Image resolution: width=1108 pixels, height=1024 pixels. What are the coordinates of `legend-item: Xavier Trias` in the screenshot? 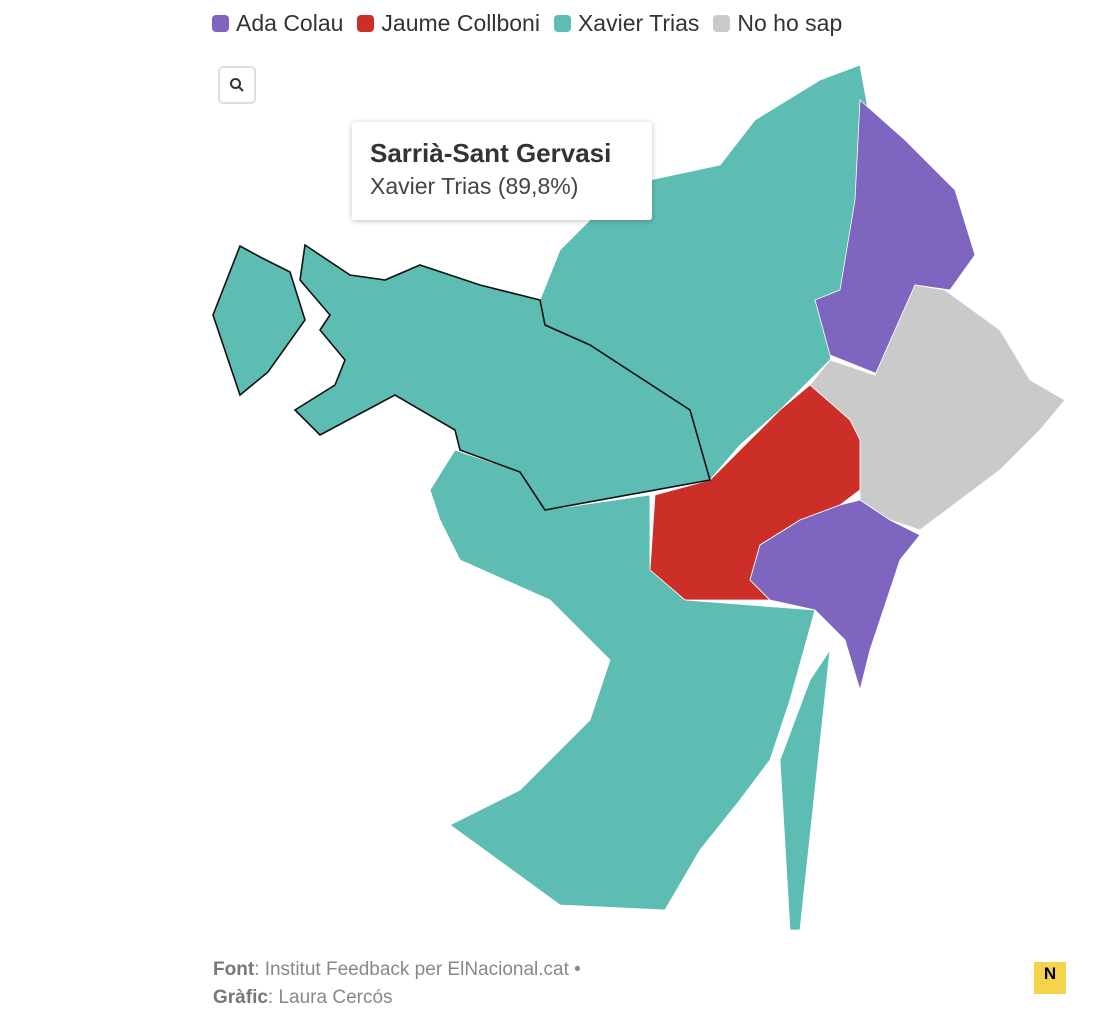 It's located at (626, 23).